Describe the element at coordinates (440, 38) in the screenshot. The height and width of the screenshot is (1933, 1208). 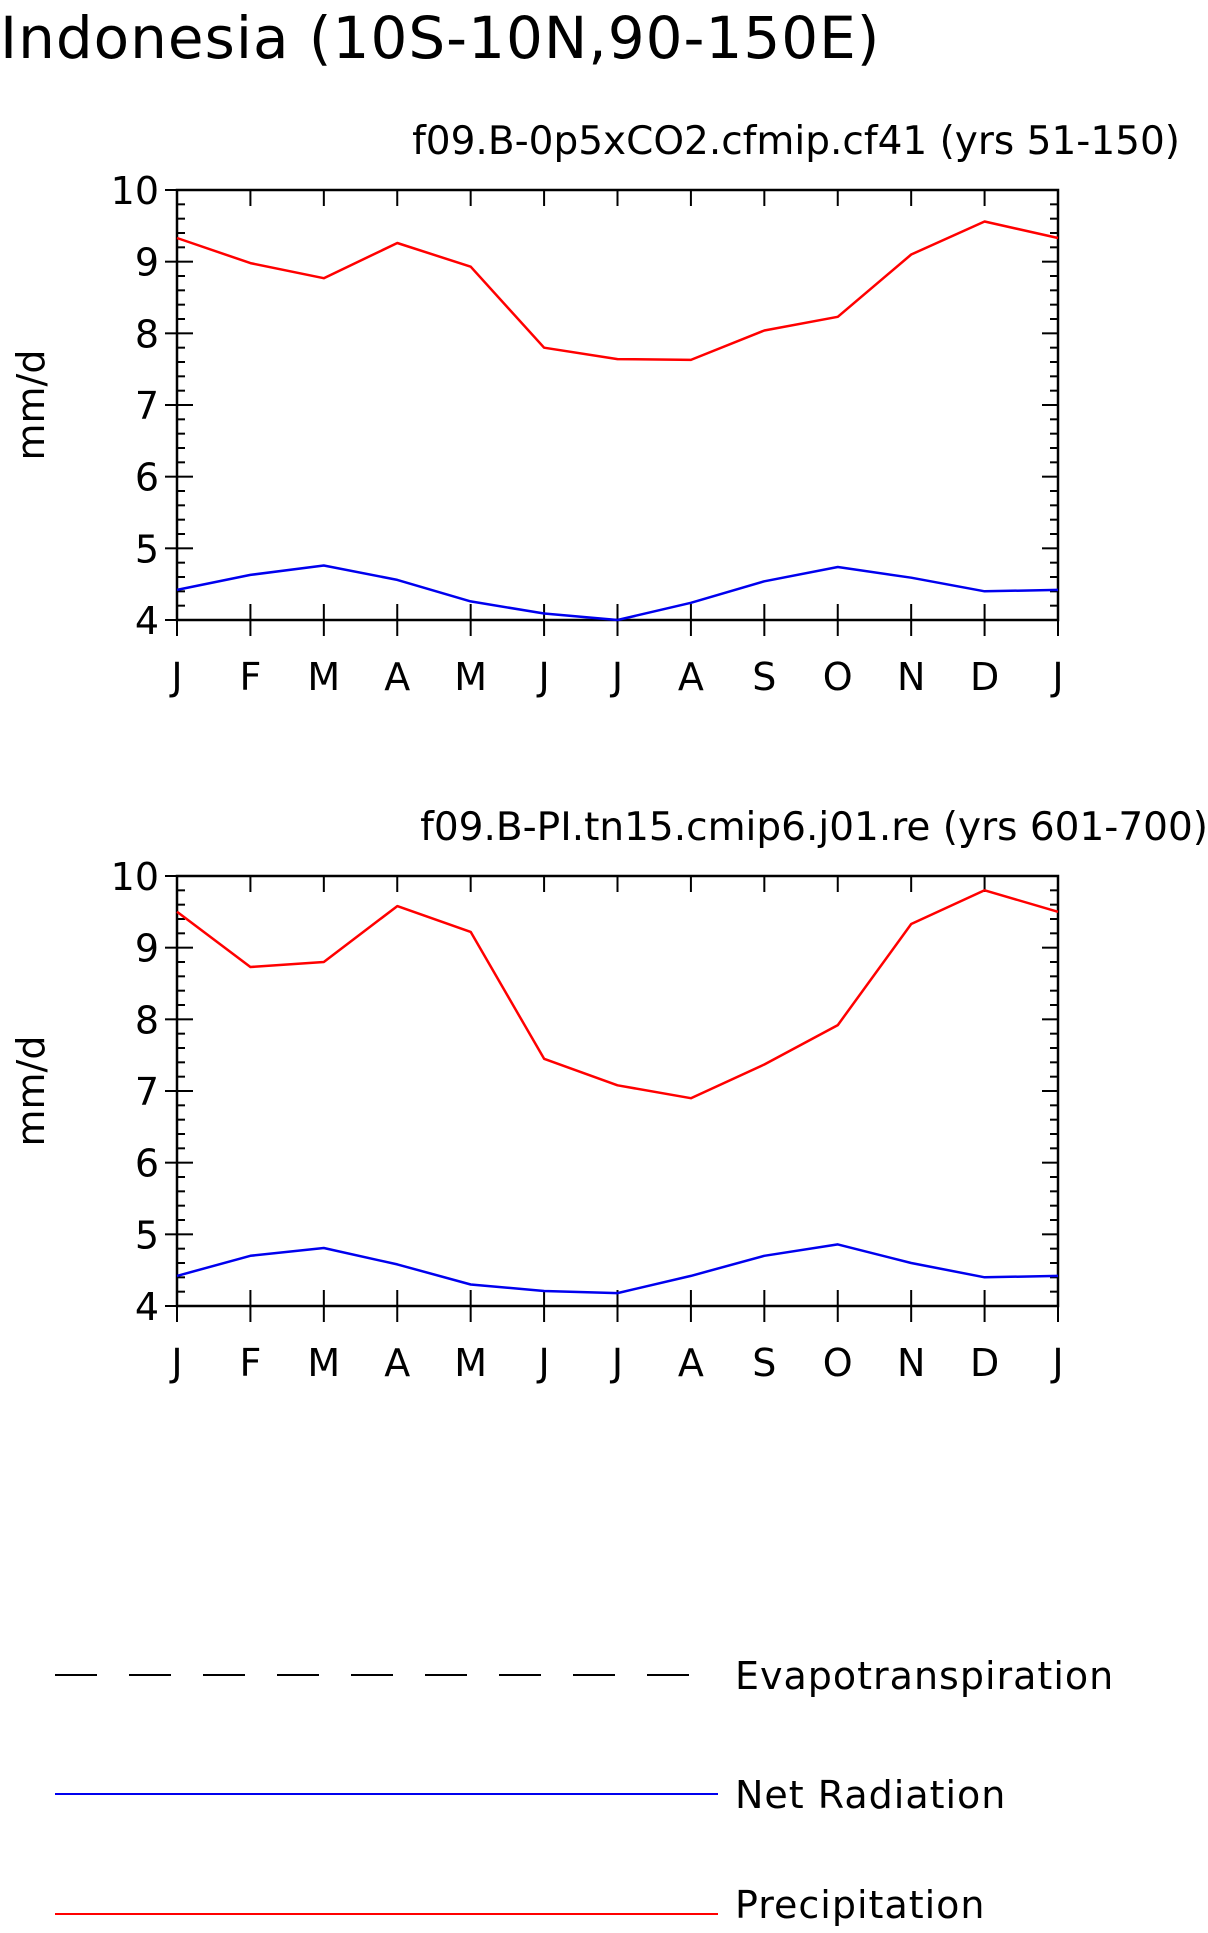
I see `figure-title: Indonesia (10S-10N,90-150E)` at that location.